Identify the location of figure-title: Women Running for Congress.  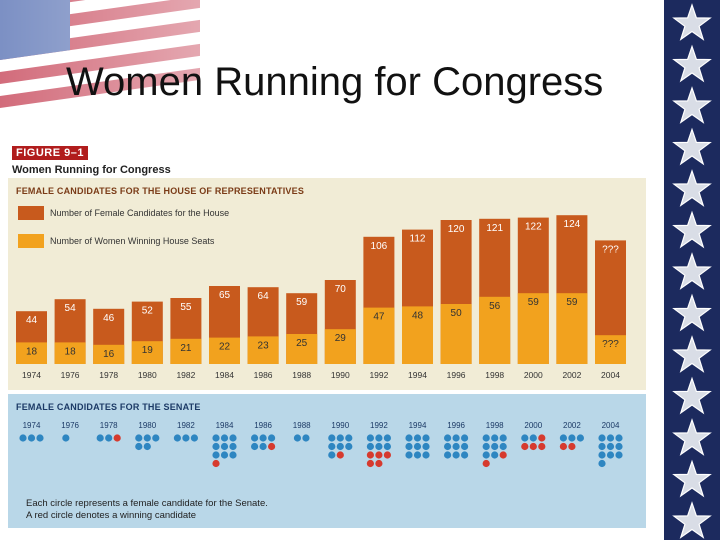
(91, 170).